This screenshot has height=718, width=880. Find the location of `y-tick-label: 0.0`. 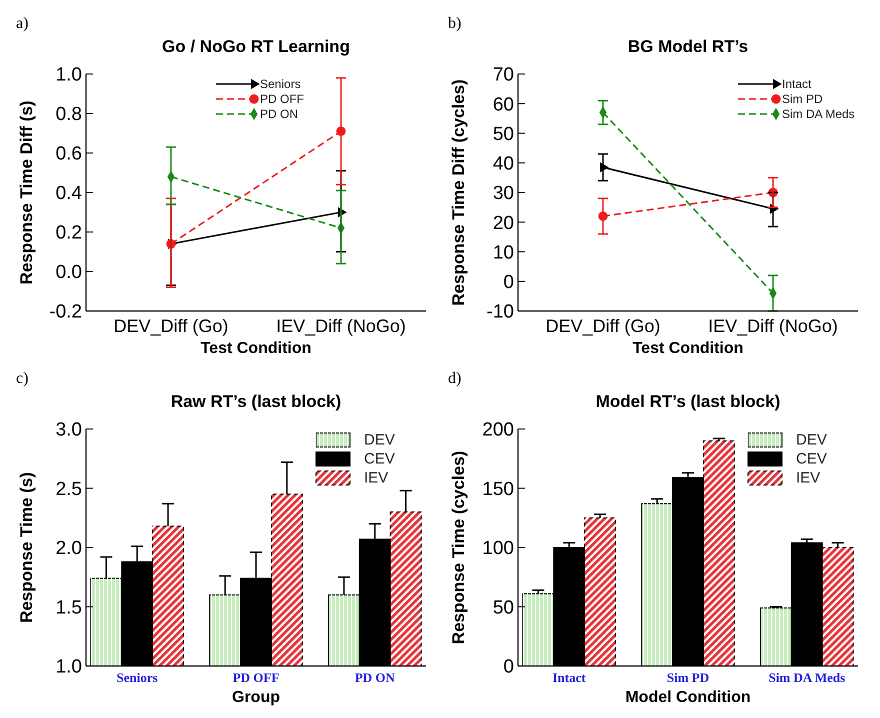

y-tick-label: 0.0 is located at coordinates (69, 273).